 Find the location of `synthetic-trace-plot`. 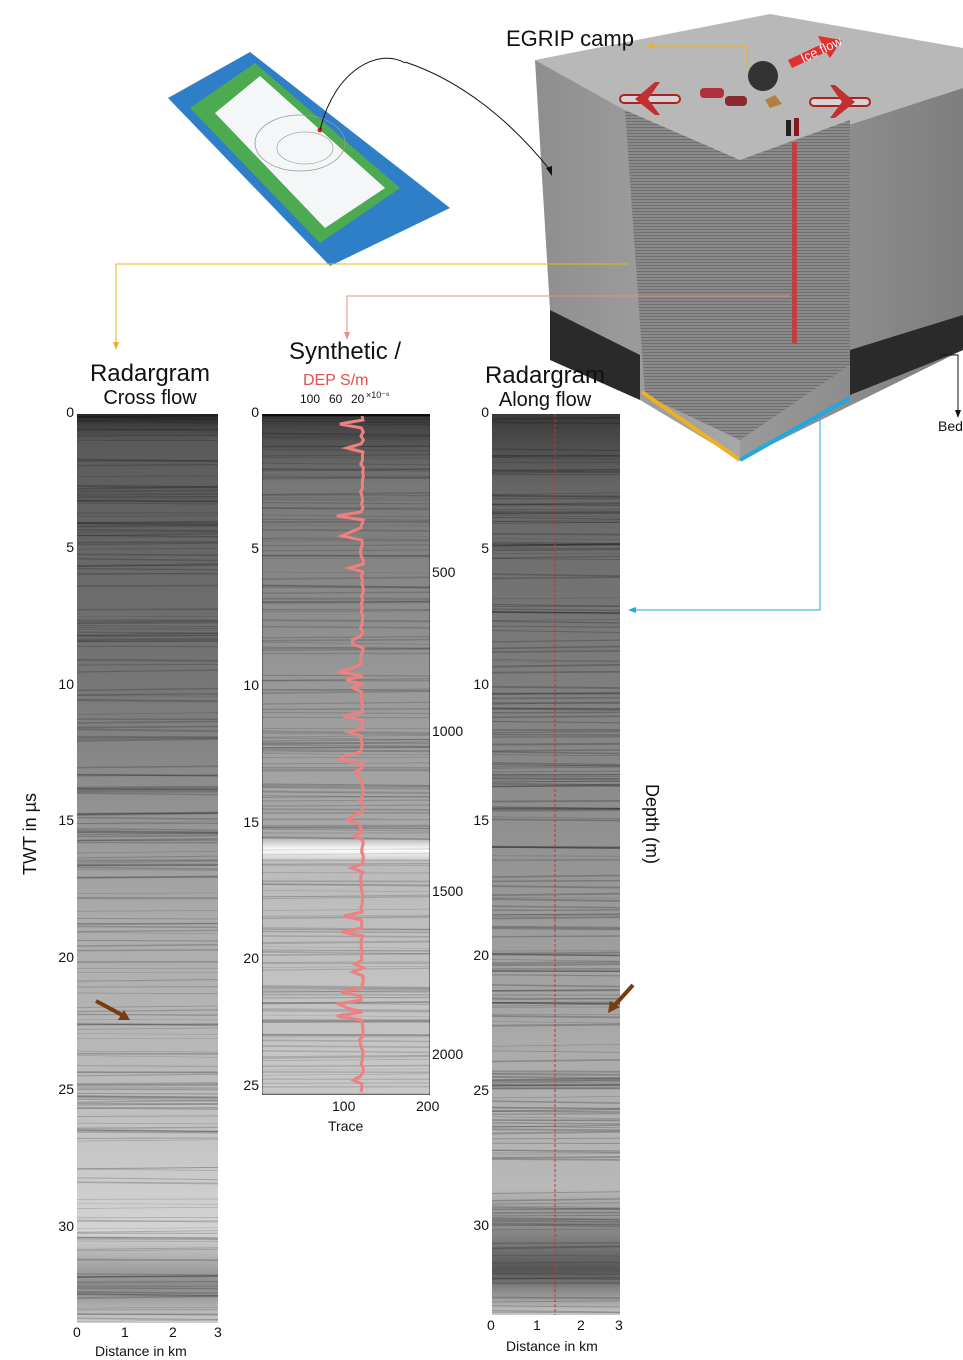

synthetic-trace-plot is located at coordinates (346, 754).